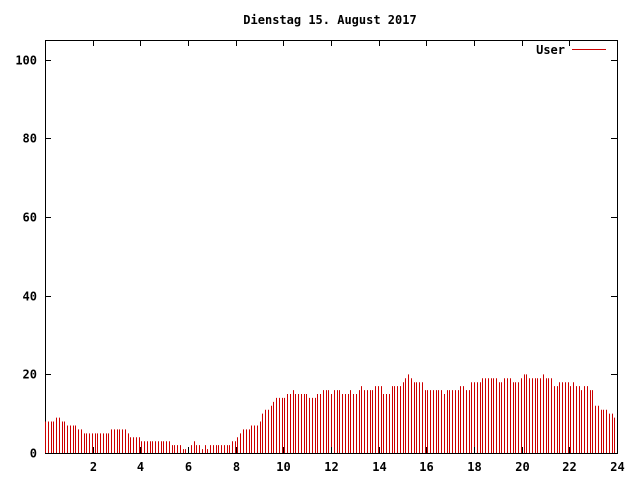  I want to click on y-tick-label: 0, so click(33, 454).